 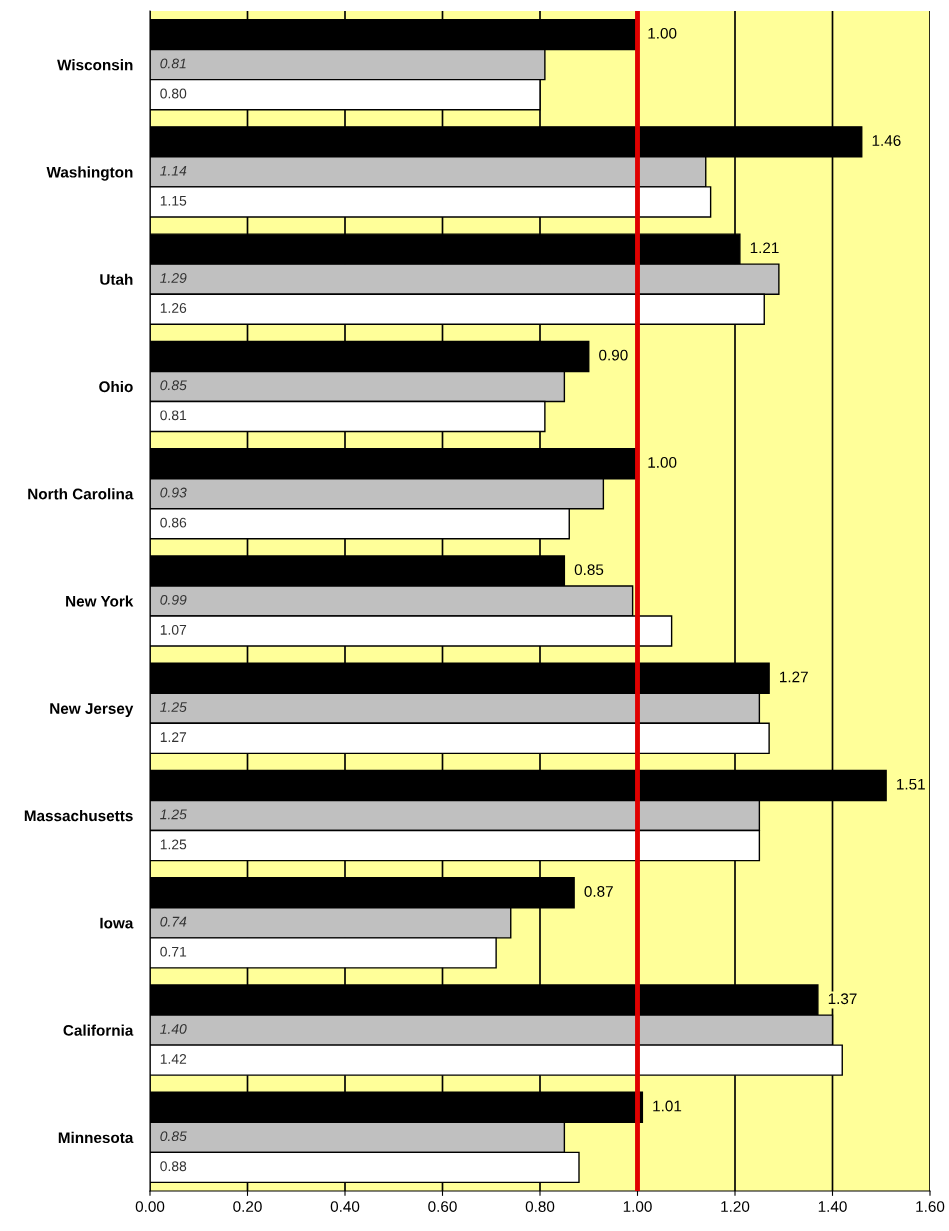 What do you see at coordinates (886, 140) in the screenshot?
I see `data-label: 1.46` at bounding box center [886, 140].